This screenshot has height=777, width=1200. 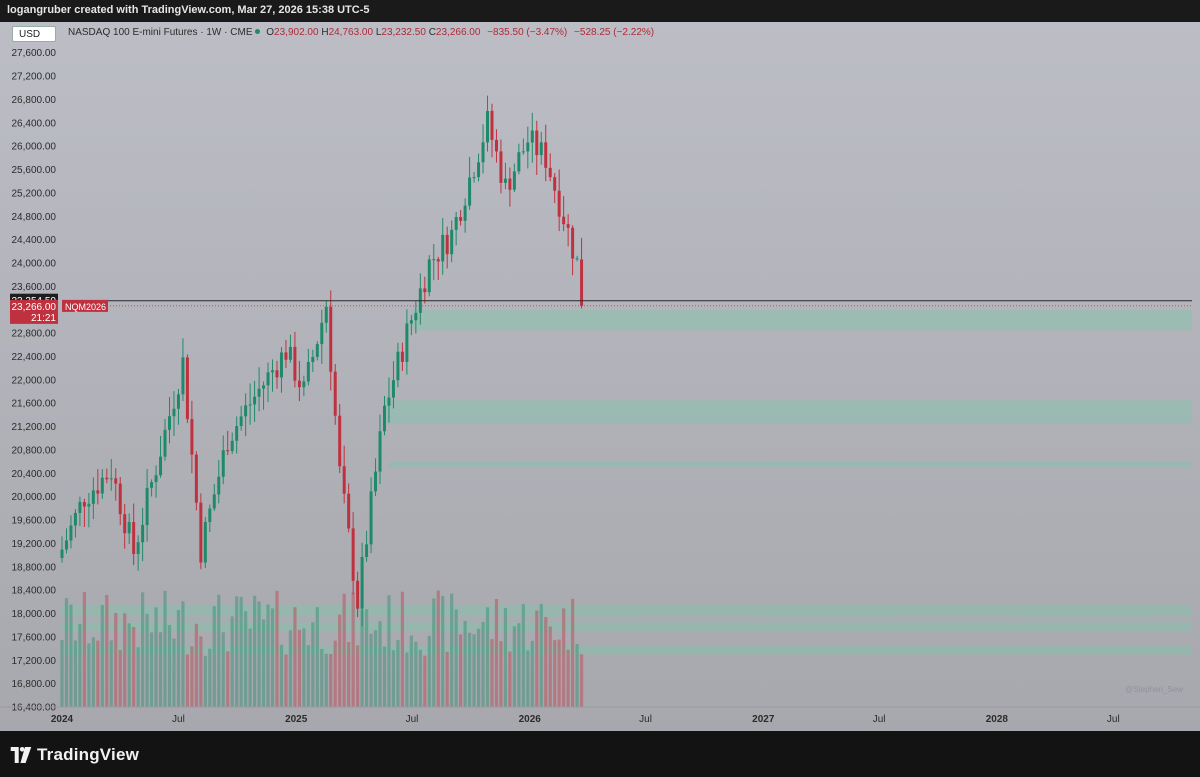 I want to click on high-value: 24,763.00, so click(x=351, y=32).